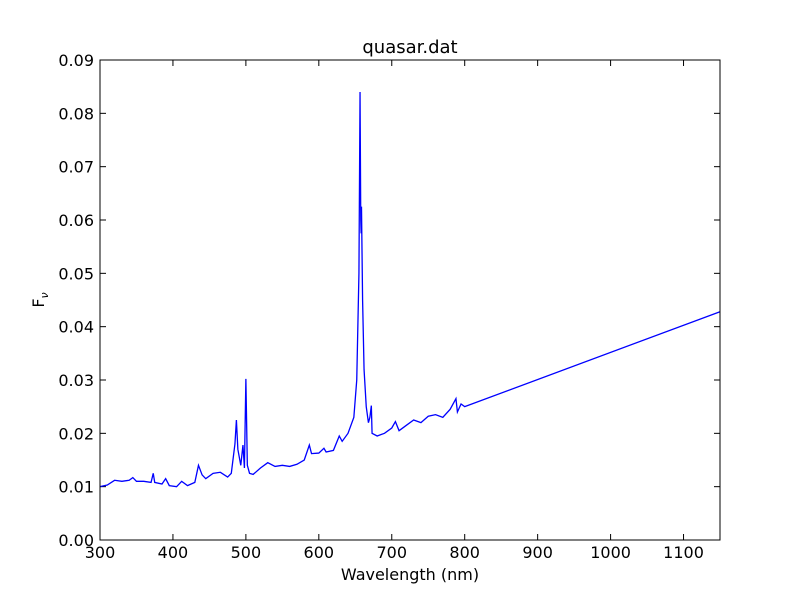 The height and width of the screenshot is (600, 800). I want to click on x-tick-label: 1000, so click(610, 552).